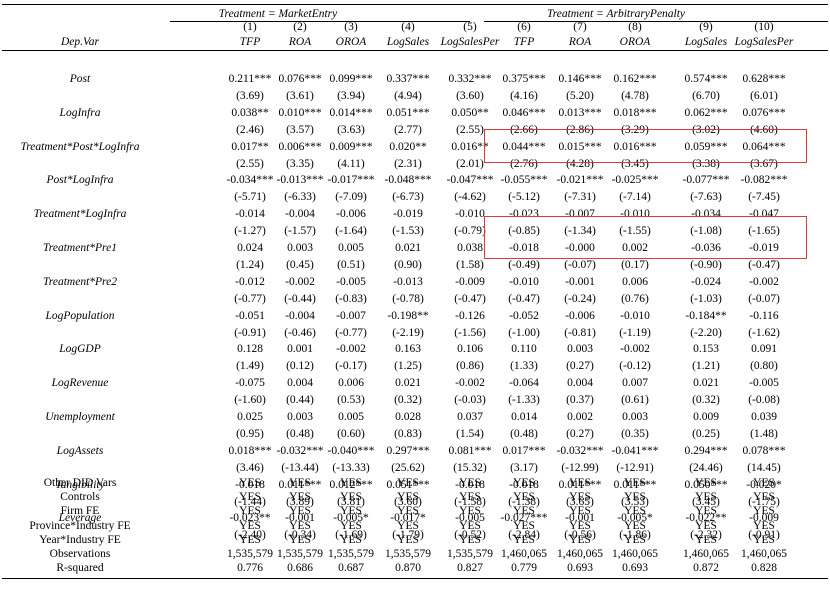 The height and width of the screenshot is (598, 830). I want to click on tstat-cell: (-2.20), so click(706, 332).